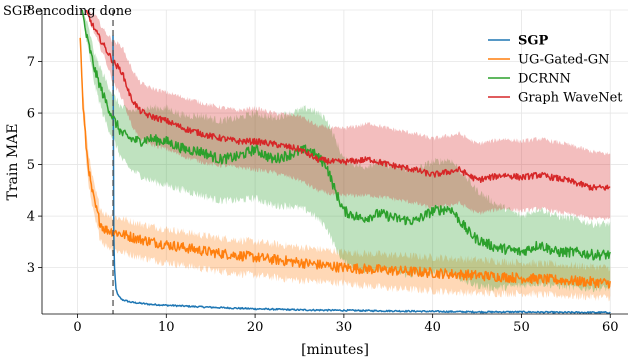 The image size is (637, 360). What do you see at coordinates (432, 327) in the screenshot?
I see `x-tick-label: 40` at bounding box center [432, 327].